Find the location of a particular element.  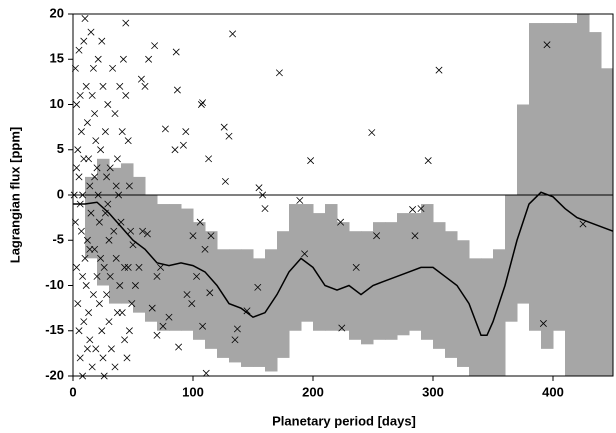

y-tick-label: 20 is located at coordinates (57, 12).